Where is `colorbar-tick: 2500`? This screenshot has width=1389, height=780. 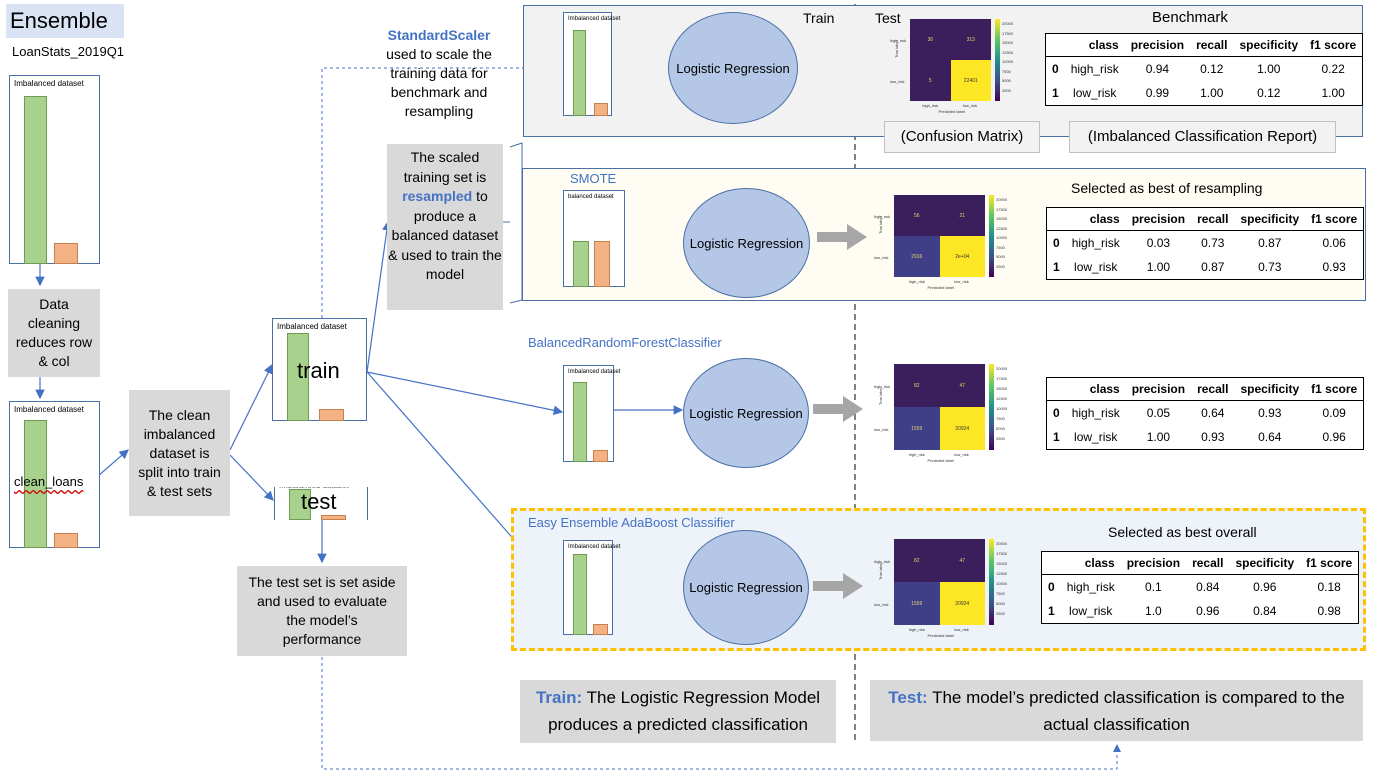
colorbar-tick: 2500 is located at coordinates (1000, 266).